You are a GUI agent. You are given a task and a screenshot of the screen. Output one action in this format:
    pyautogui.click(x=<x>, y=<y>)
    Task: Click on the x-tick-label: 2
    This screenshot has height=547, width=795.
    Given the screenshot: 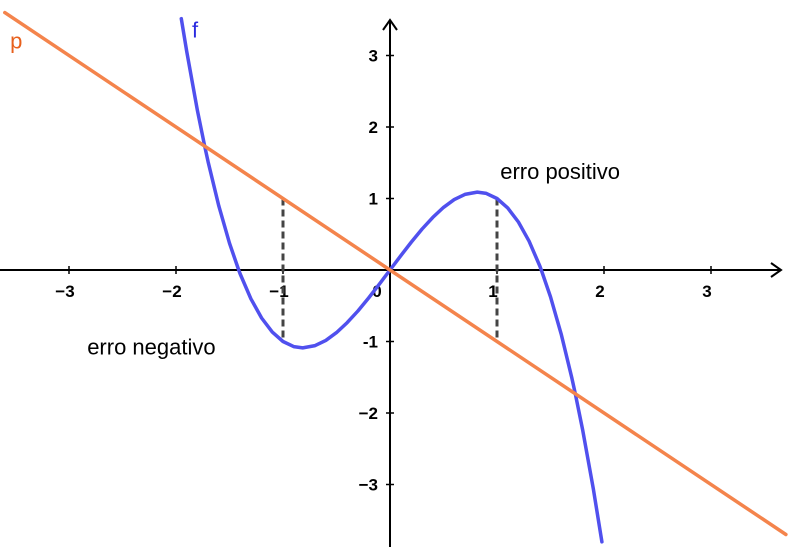 What is the action you would take?
    pyautogui.click(x=599, y=291)
    